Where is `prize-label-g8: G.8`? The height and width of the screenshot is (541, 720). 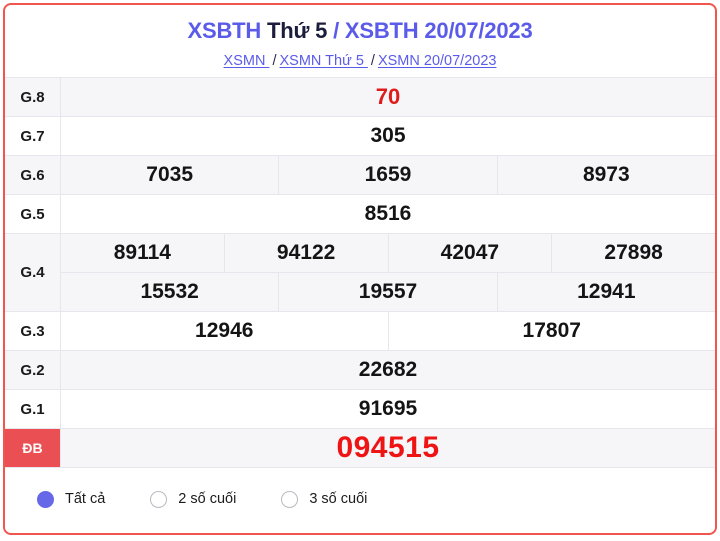 prize-label-g8: G.8 is located at coordinates (33, 97).